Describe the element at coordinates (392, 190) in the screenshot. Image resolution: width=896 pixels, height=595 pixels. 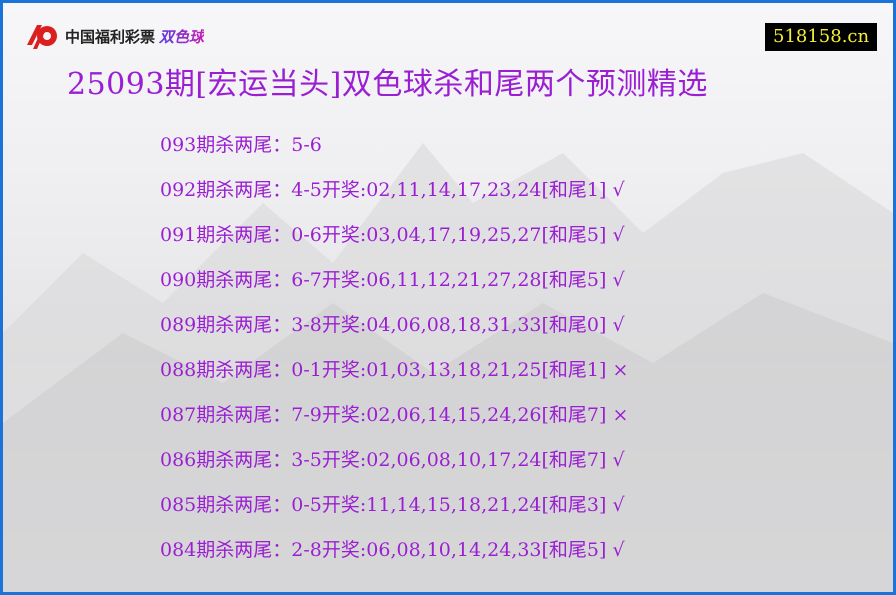
I see `list-item: 092期杀两尾：4-5开奖:02,11,14,17,23,24[和尾1] √` at that location.